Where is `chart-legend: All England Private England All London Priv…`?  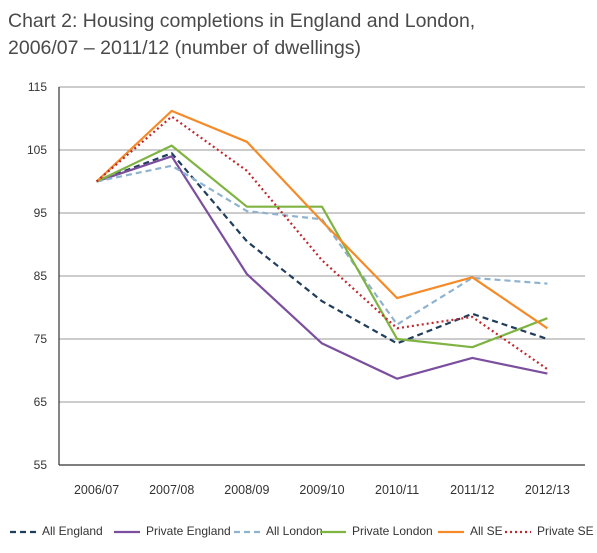 chart-legend: All England Private England All London Priv… is located at coordinates (302, 532).